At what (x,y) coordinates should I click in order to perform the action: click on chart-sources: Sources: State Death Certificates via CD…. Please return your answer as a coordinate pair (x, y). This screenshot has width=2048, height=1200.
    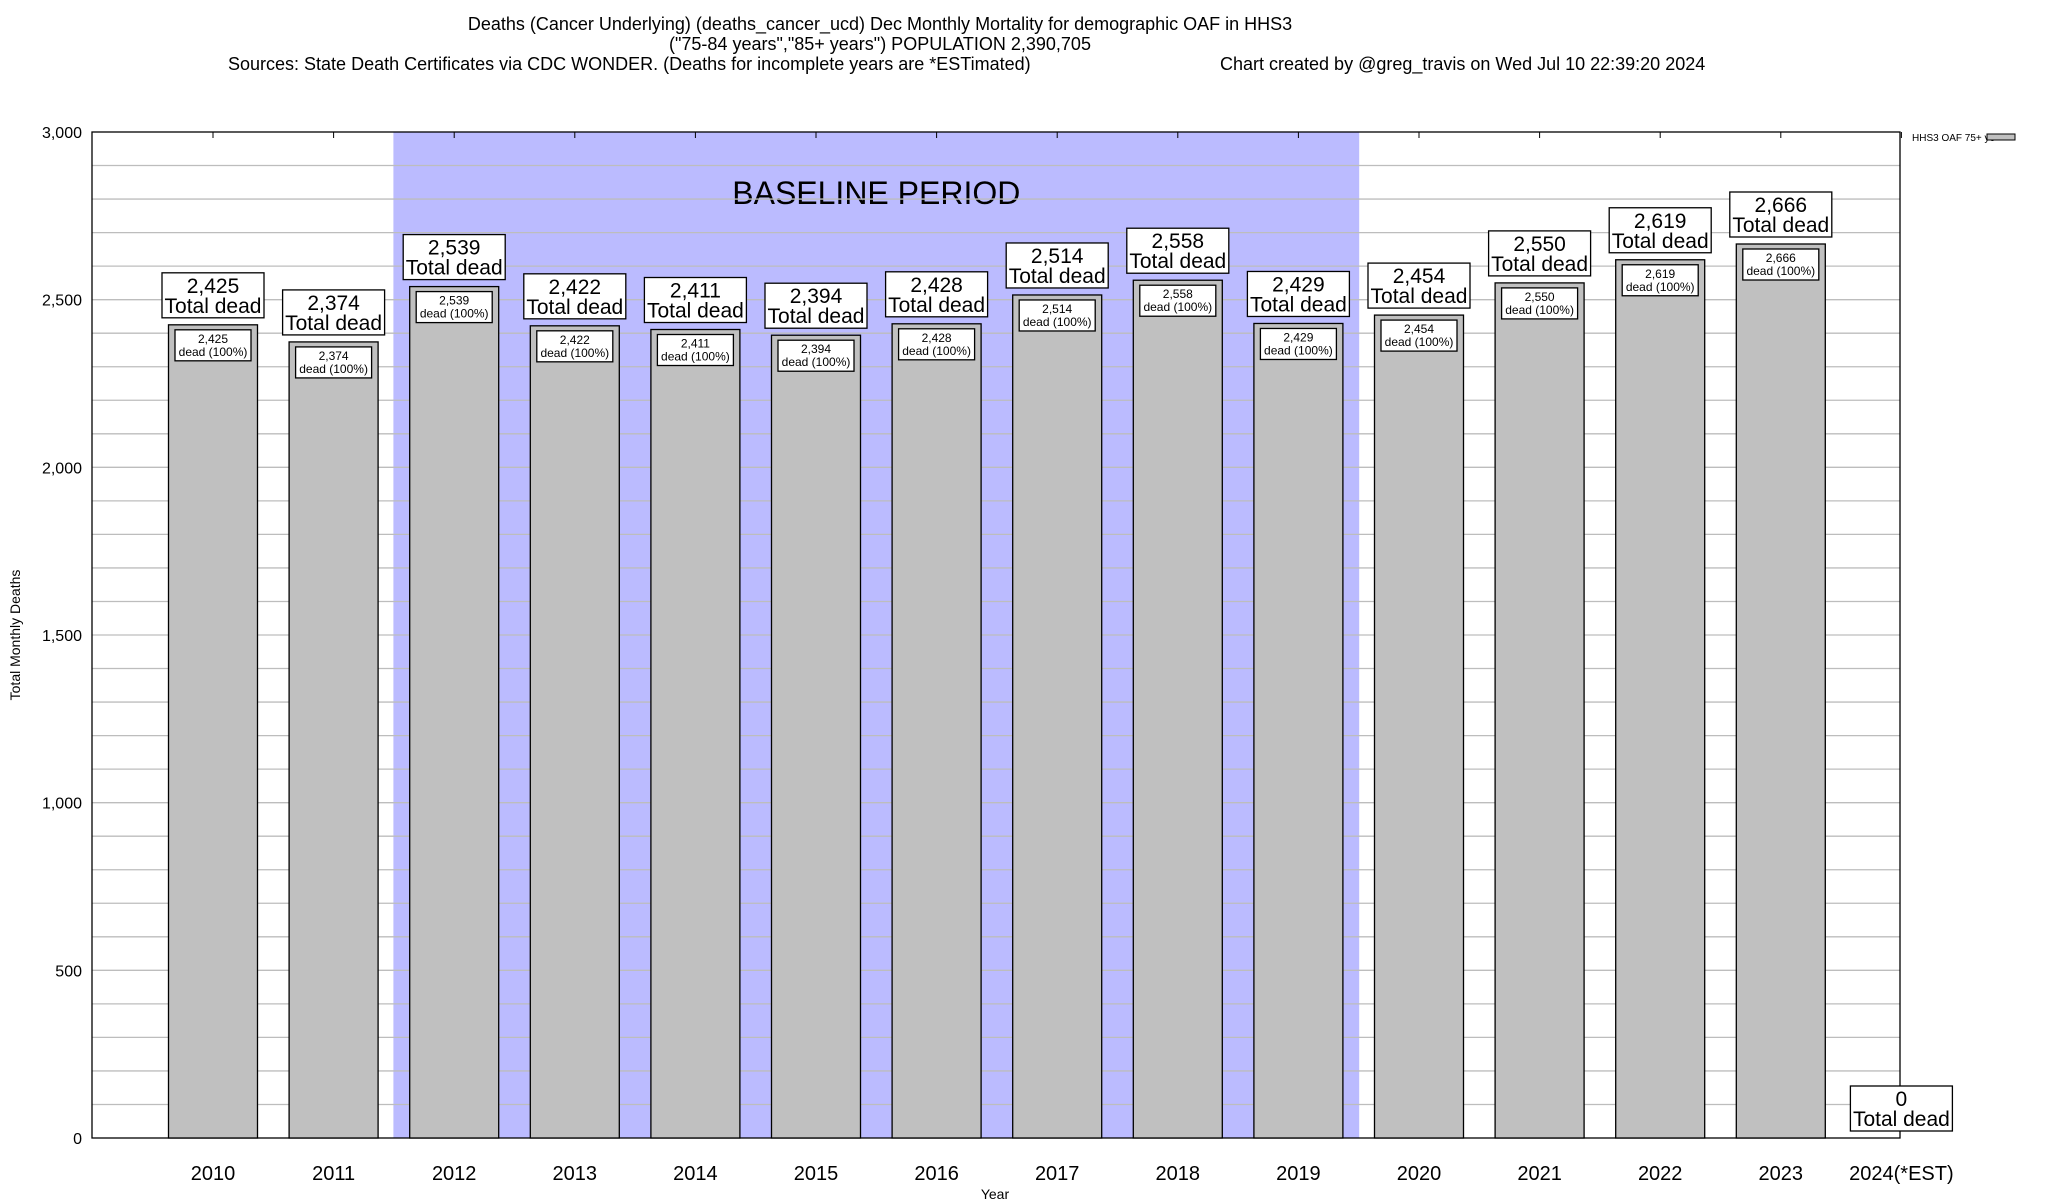
    Looking at the image, I should click on (629, 64).